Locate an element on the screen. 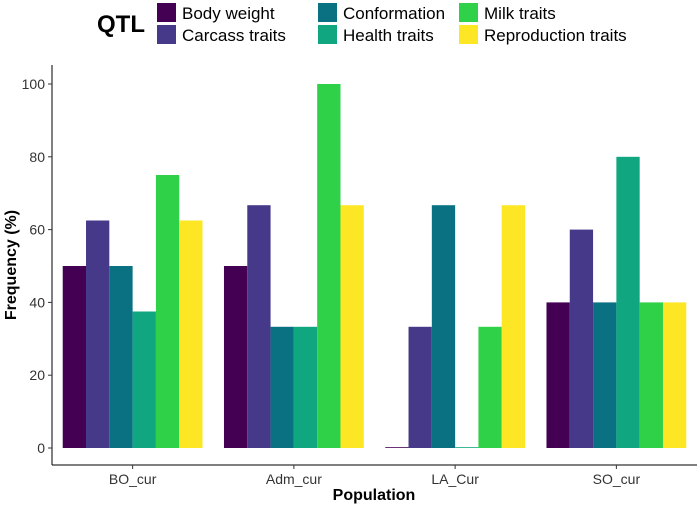  legend-title: QTL is located at coordinates (121, 24).